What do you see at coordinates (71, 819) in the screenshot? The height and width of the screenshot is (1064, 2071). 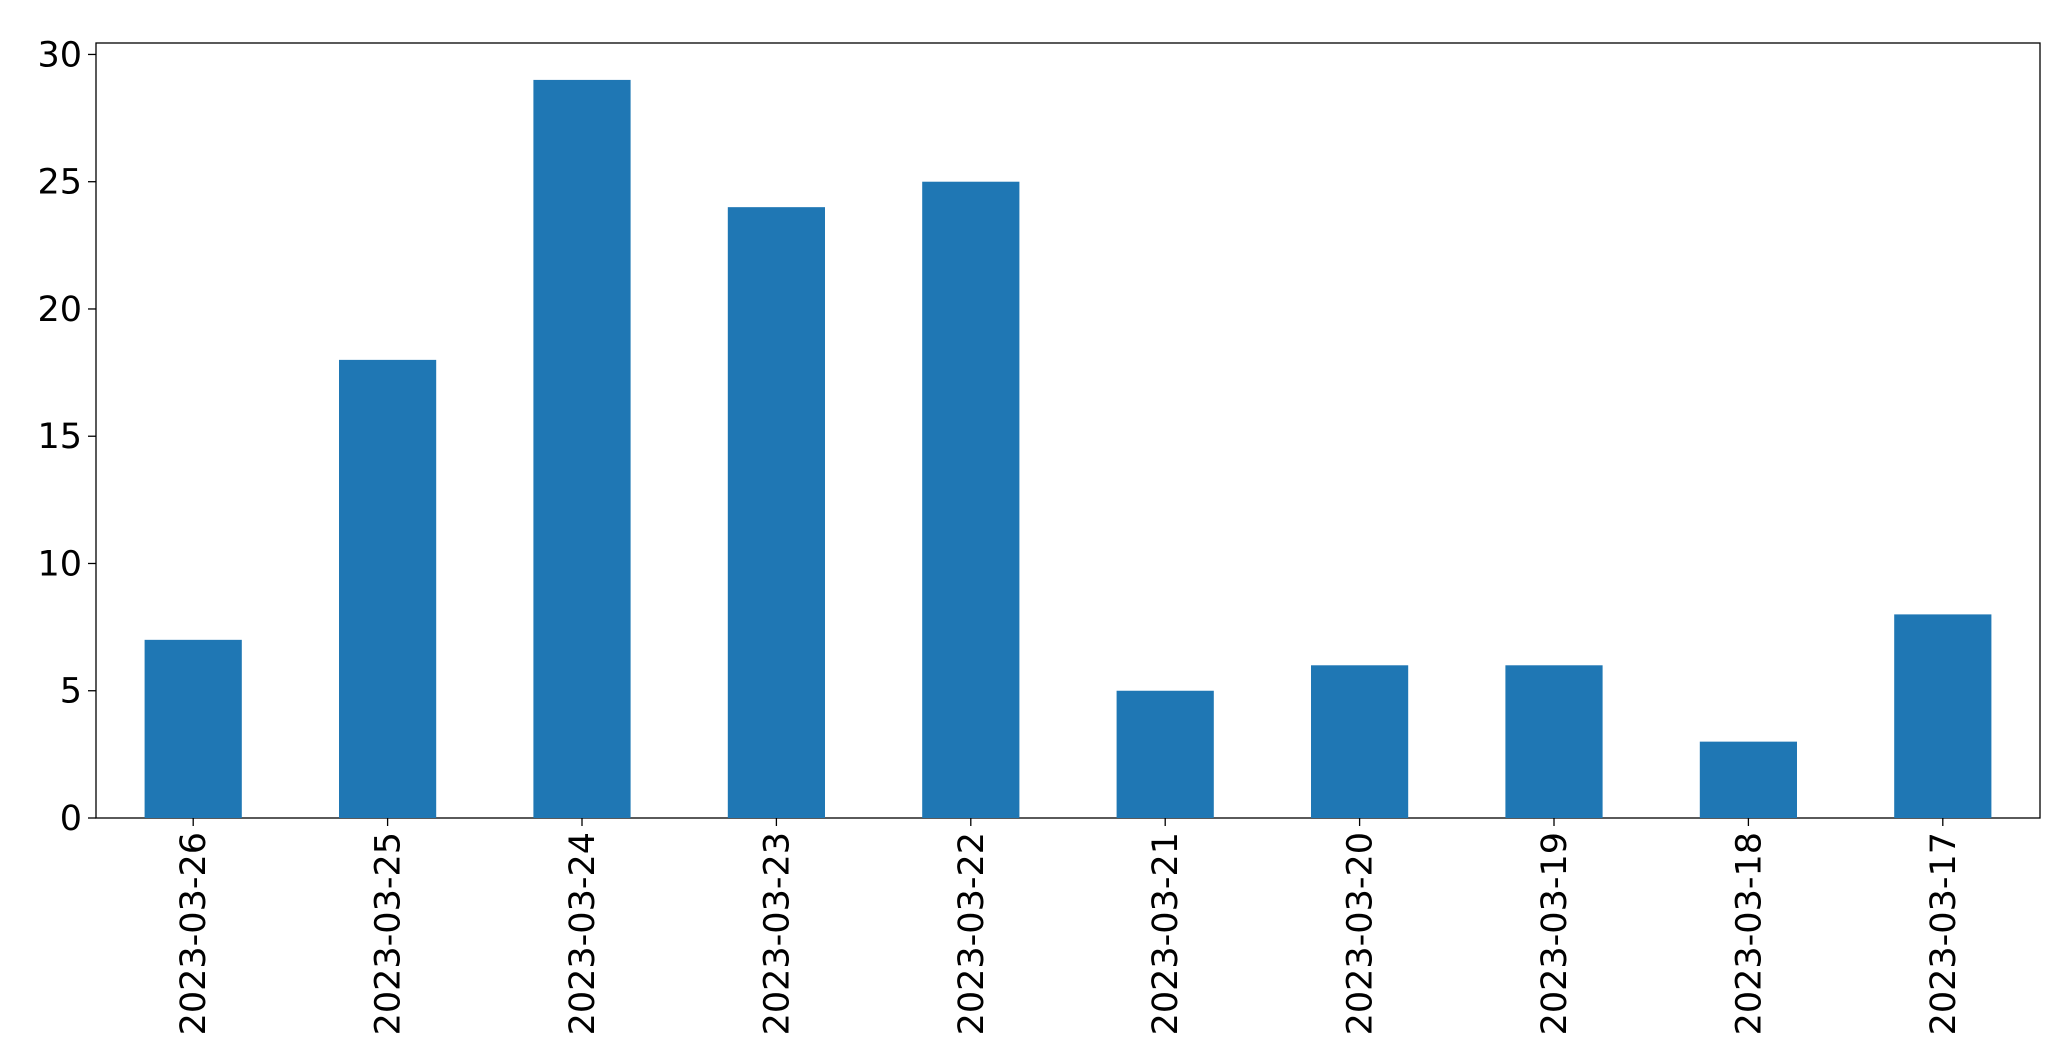 I see `y-tick-label: 0` at bounding box center [71, 819].